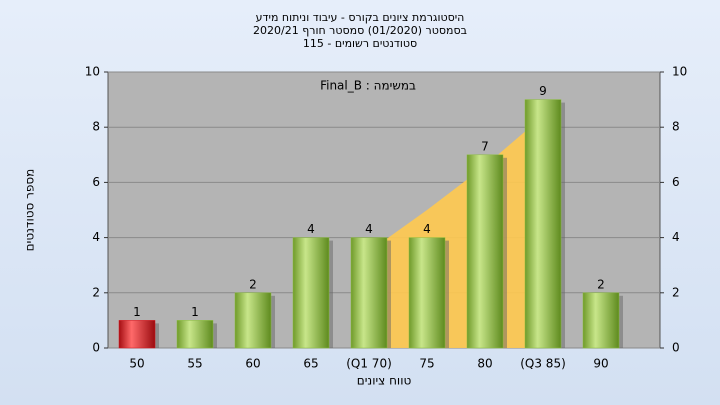  I want to click on y-tick-label: 6, so click(96, 182).